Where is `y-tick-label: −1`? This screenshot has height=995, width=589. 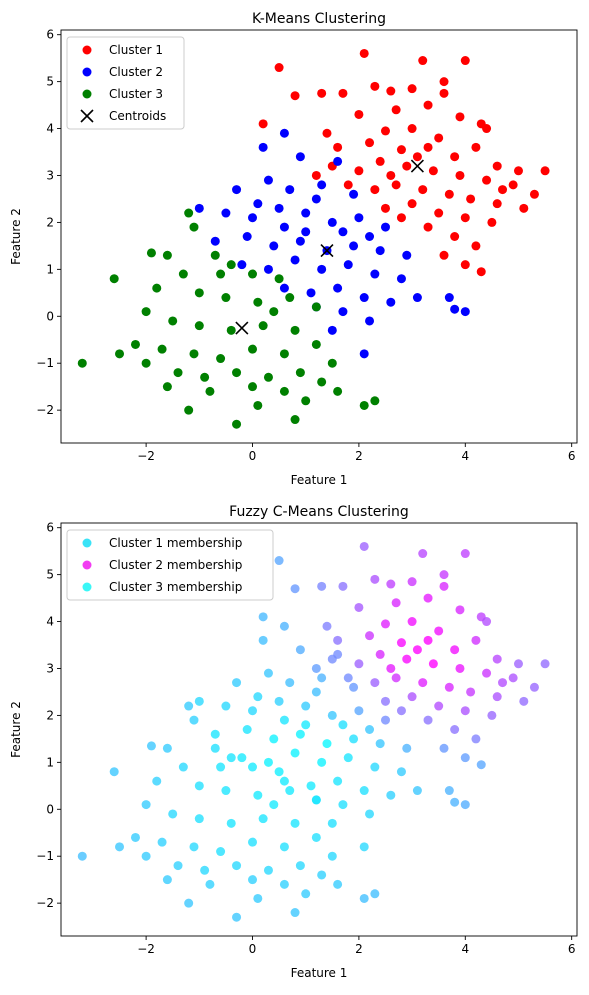
y-tick-label: −1 is located at coordinates (45, 856).